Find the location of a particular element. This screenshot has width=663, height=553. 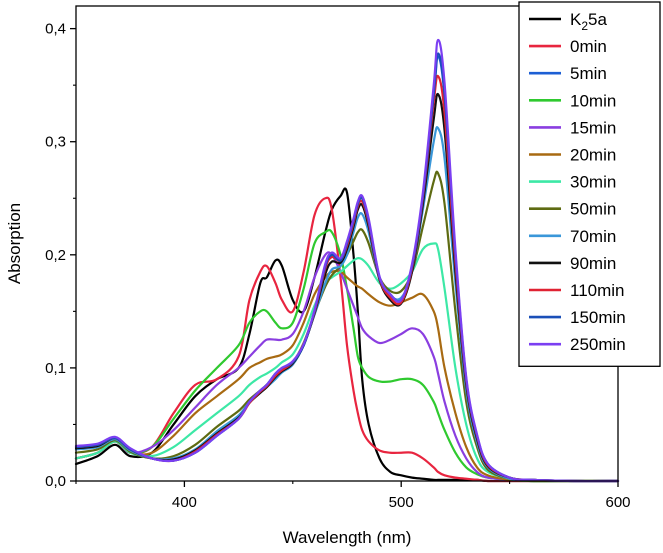

legend-label: 10min is located at coordinates (593, 100).